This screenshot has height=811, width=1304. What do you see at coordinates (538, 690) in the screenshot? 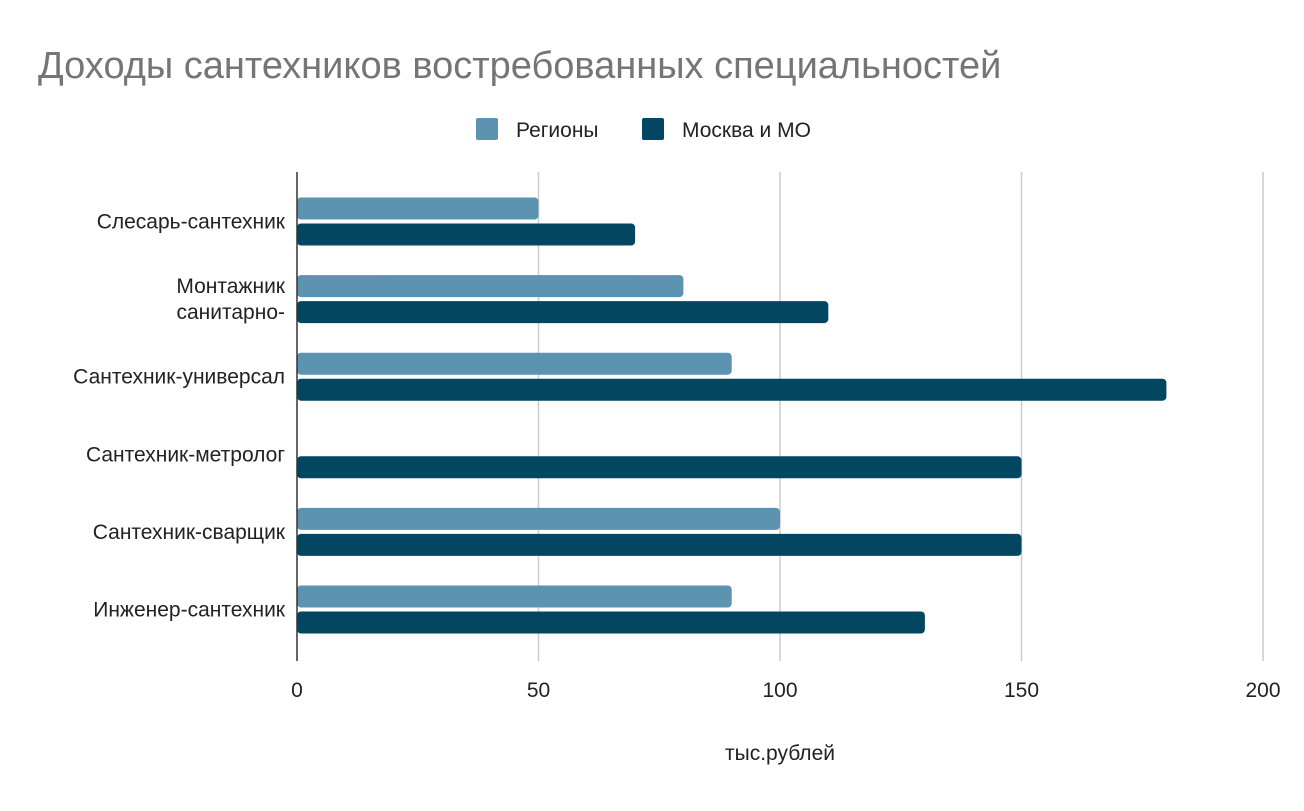
I see `x-tick-label-50: 50` at bounding box center [538, 690].